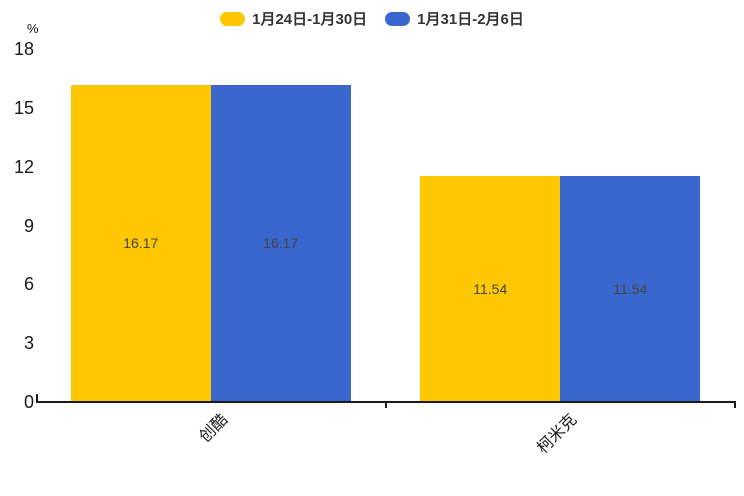 The width and height of the screenshot is (744, 496). Describe the element at coordinates (557, 434) in the screenshot. I see `x-axis-category-label: 柯米克` at that location.